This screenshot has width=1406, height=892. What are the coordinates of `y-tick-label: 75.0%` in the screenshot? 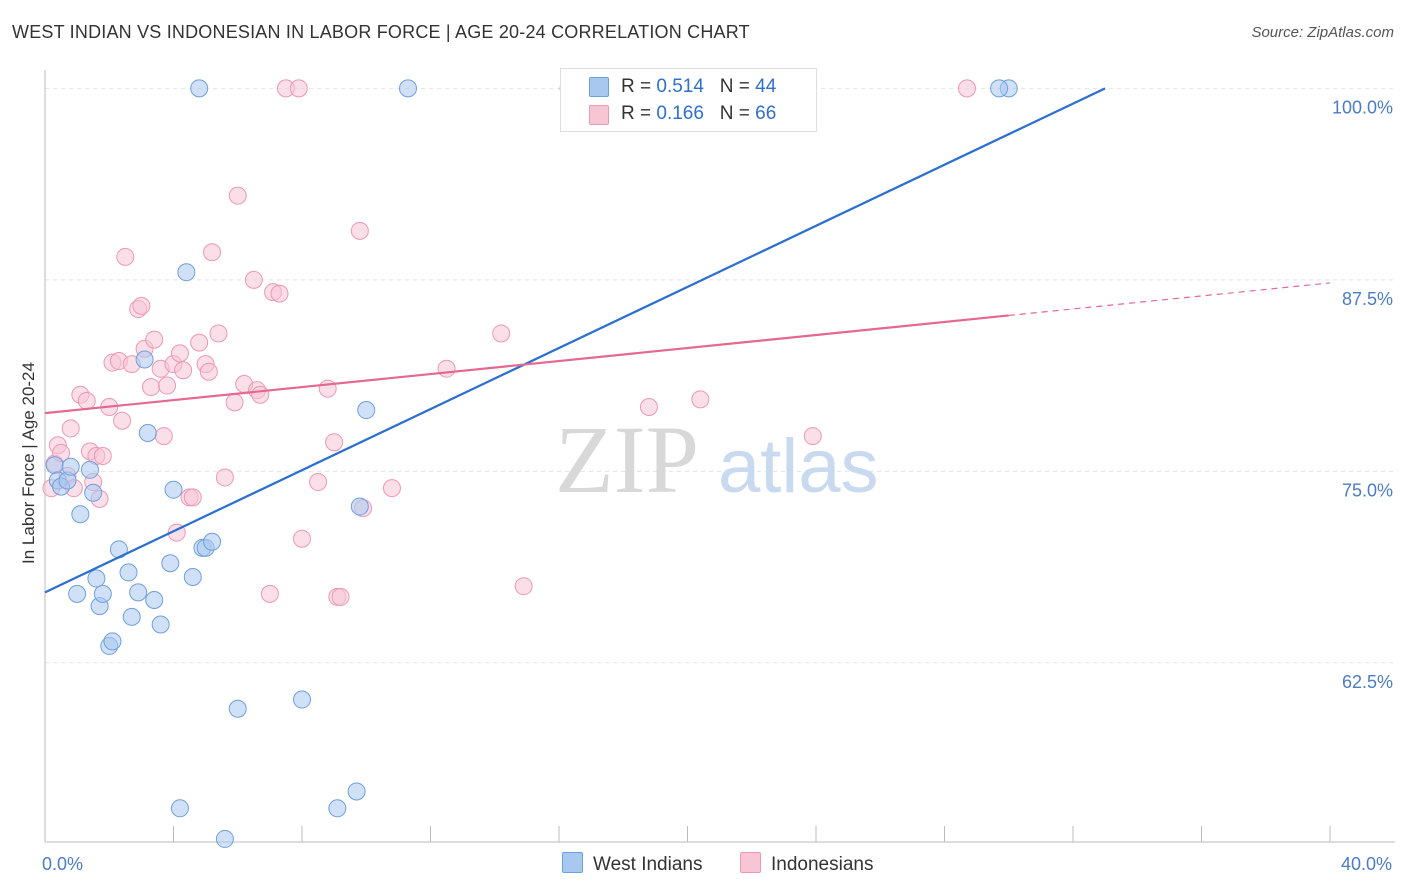 It's located at (1367, 490).